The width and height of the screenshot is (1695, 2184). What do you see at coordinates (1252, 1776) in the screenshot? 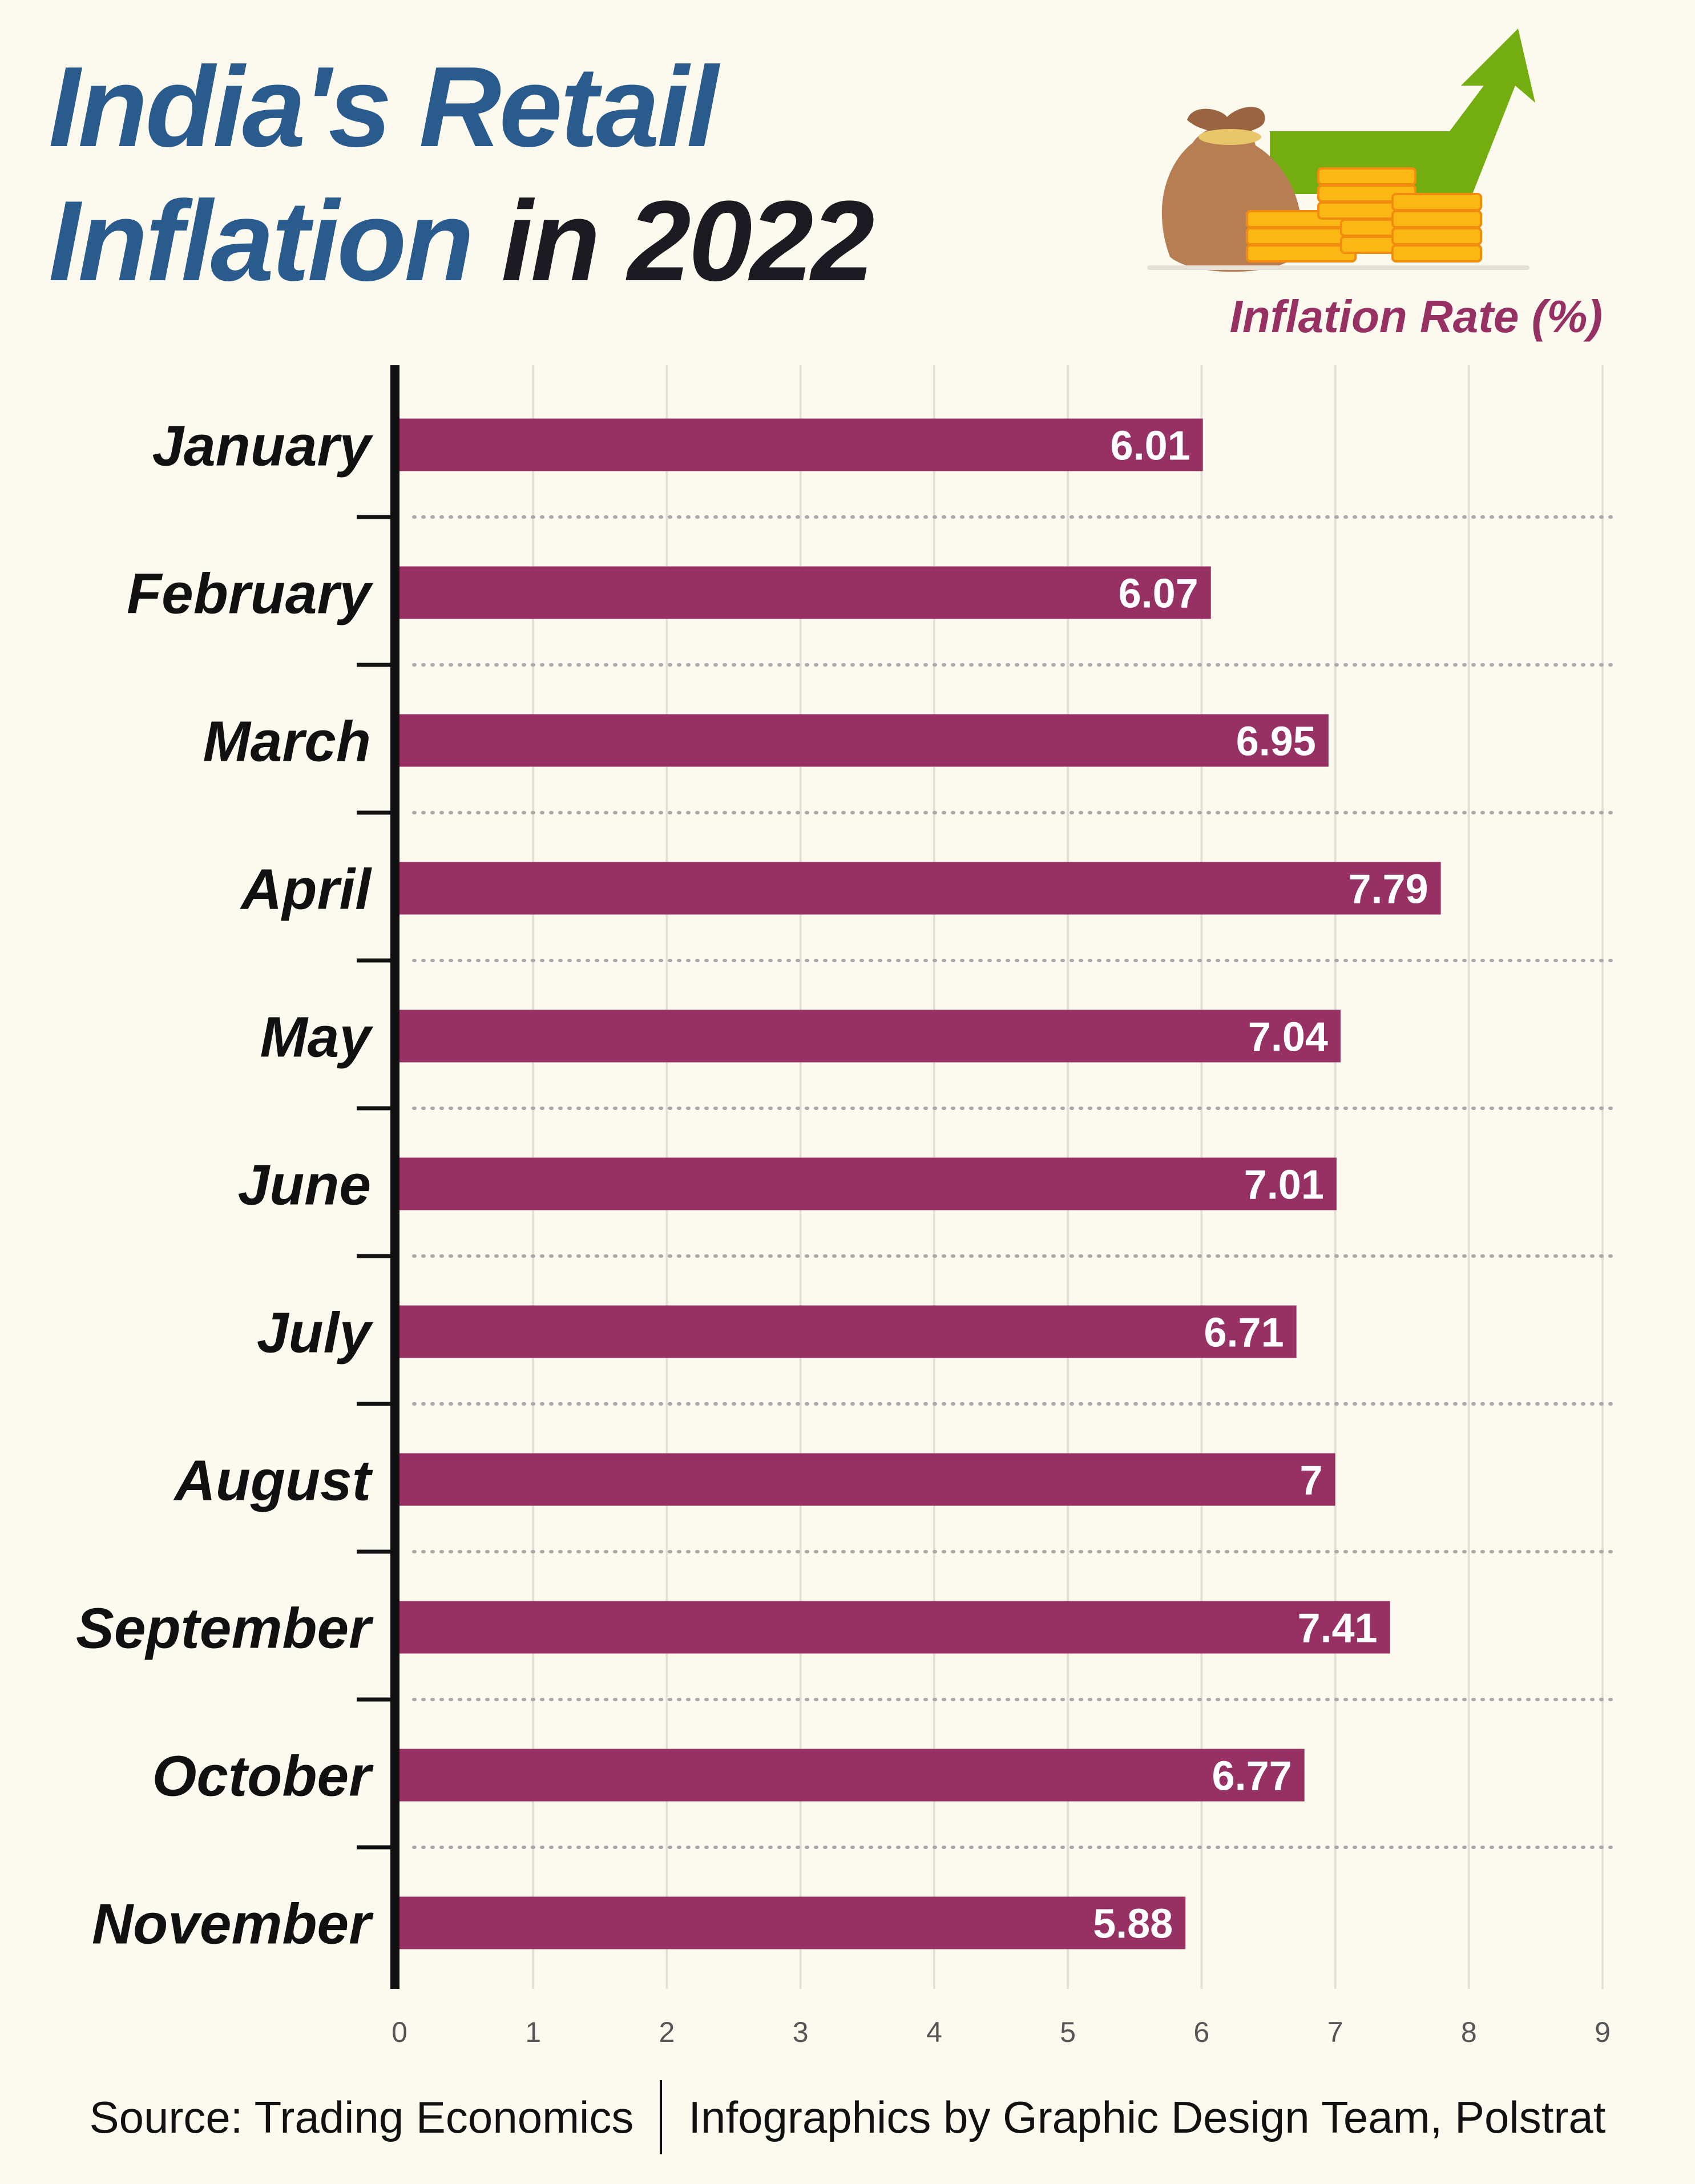
I see `value-label-october: 6.77` at bounding box center [1252, 1776].